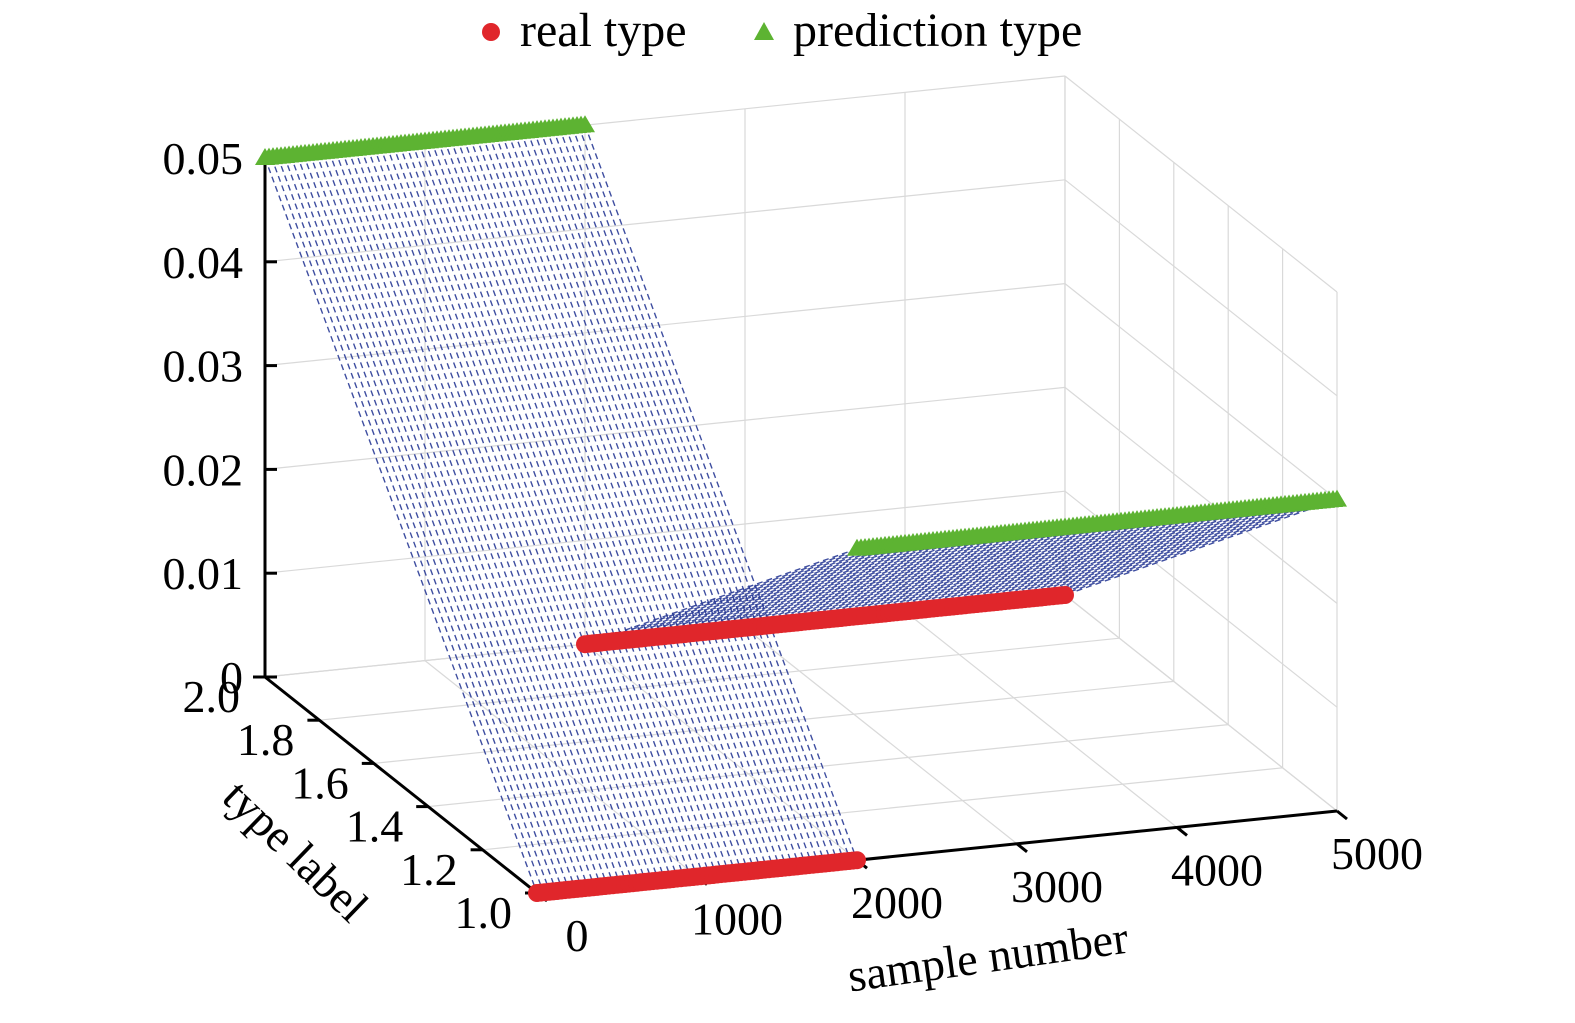 This screenshot has height=1023, width=1575. What do you see at coordinates (266, 739) in the screenshot?
I see `y-tick-label: 1.8` at bounding box center [266, 739].